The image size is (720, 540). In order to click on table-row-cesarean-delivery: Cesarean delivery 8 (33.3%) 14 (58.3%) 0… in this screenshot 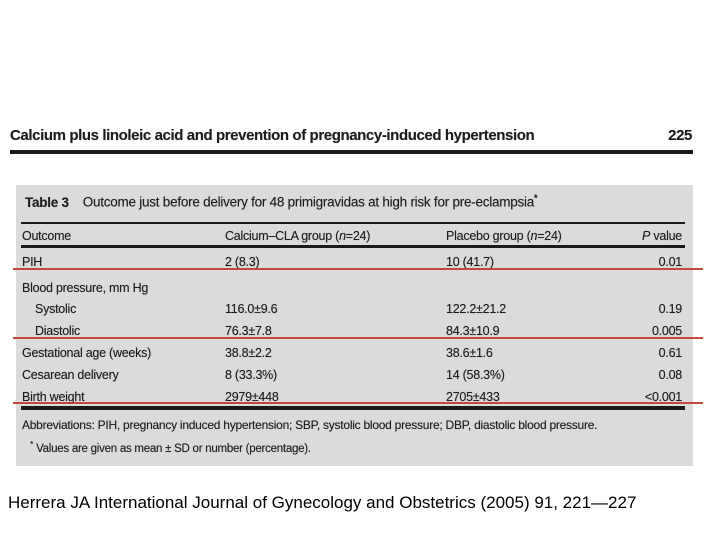, I will do `click(354, 376)`.